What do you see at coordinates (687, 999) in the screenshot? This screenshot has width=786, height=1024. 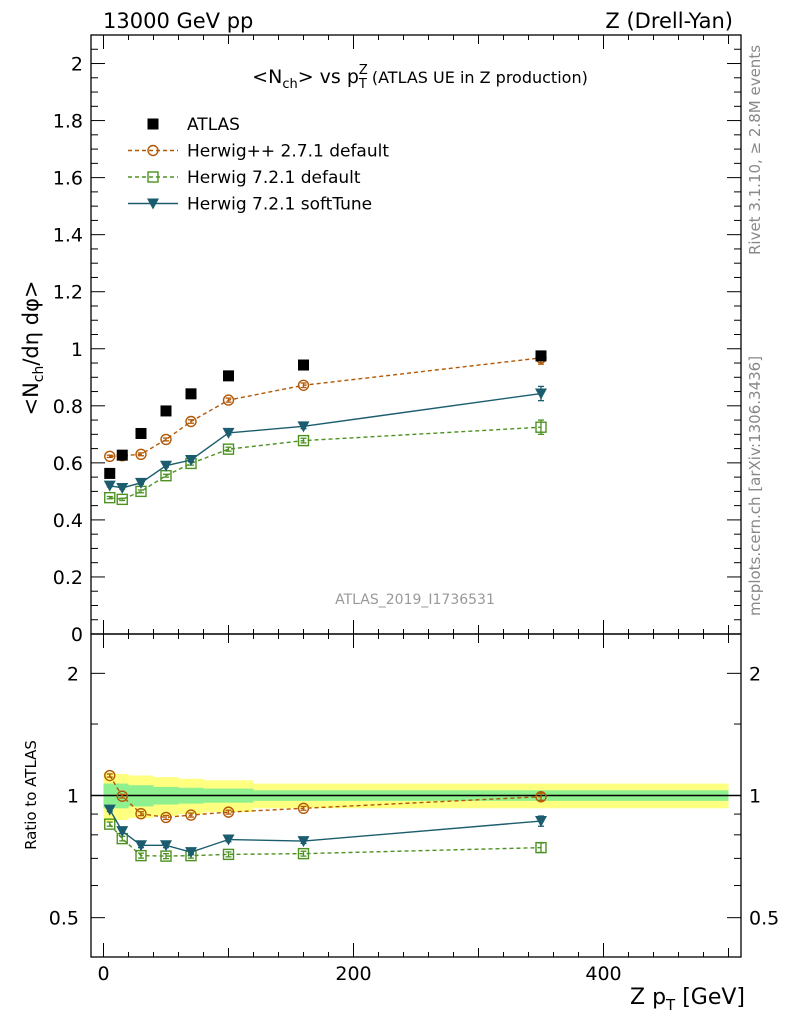 I see `x-axis-label: Z pT [GeV]` at bounding box center [687, 999].